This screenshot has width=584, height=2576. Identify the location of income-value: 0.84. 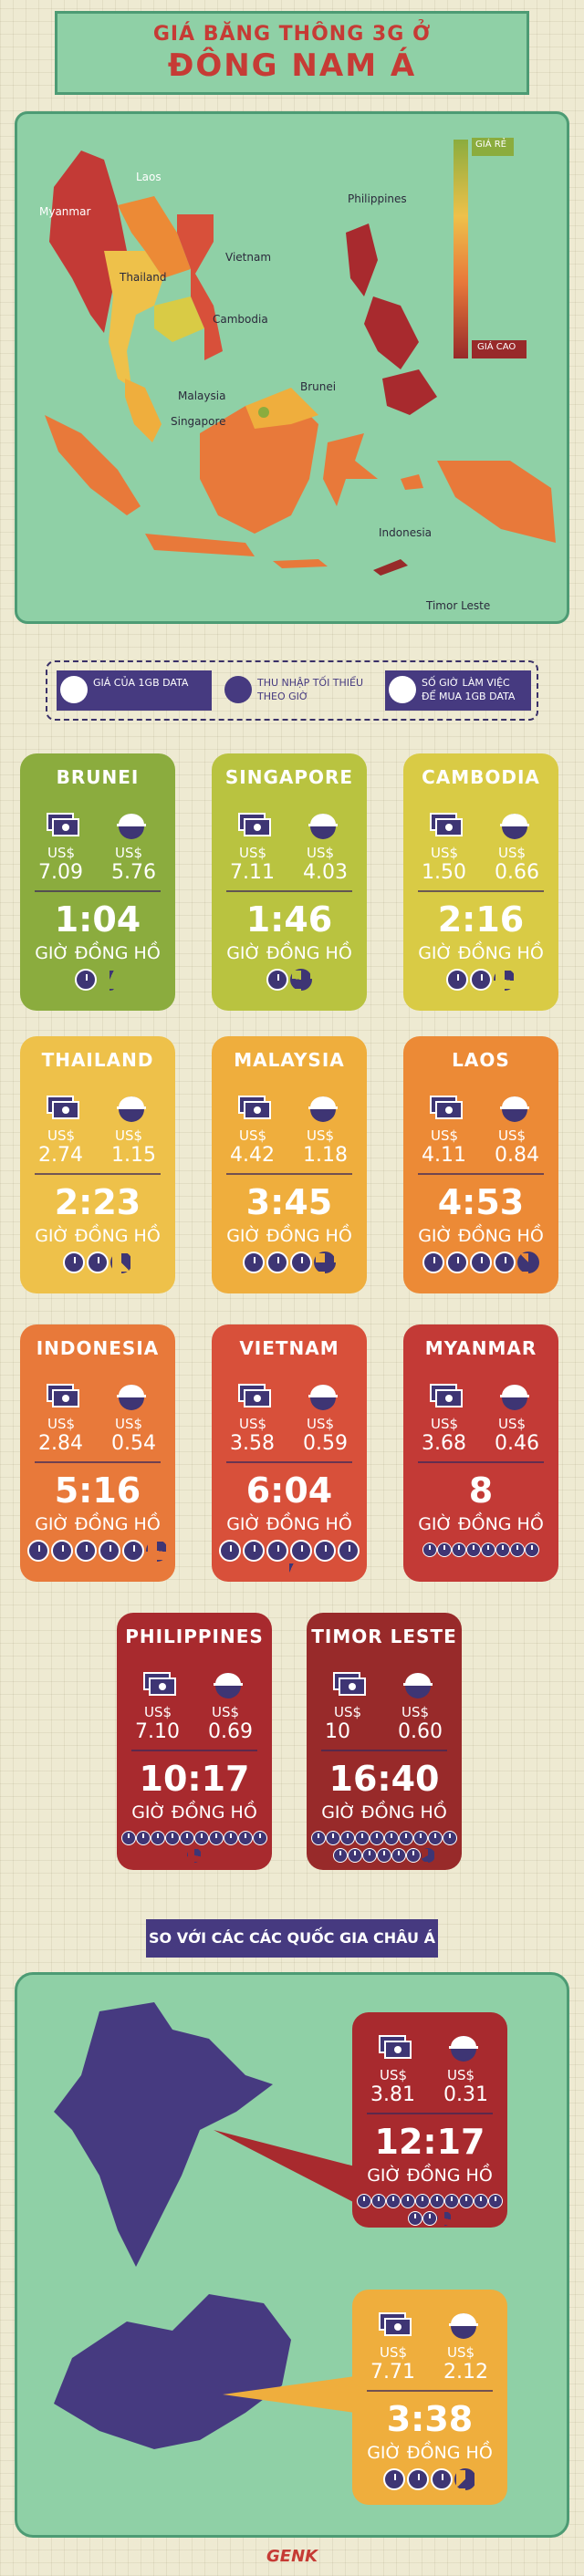
(517, 1155).